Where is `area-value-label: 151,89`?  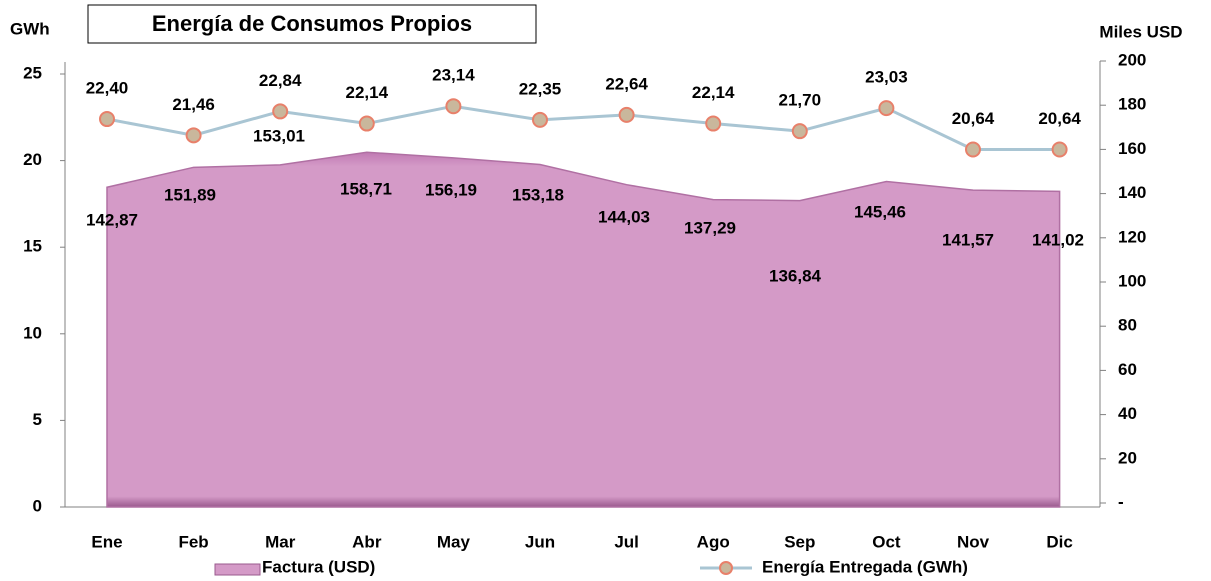
area-value-label: 151,89 is located at coordinates (190, 194).